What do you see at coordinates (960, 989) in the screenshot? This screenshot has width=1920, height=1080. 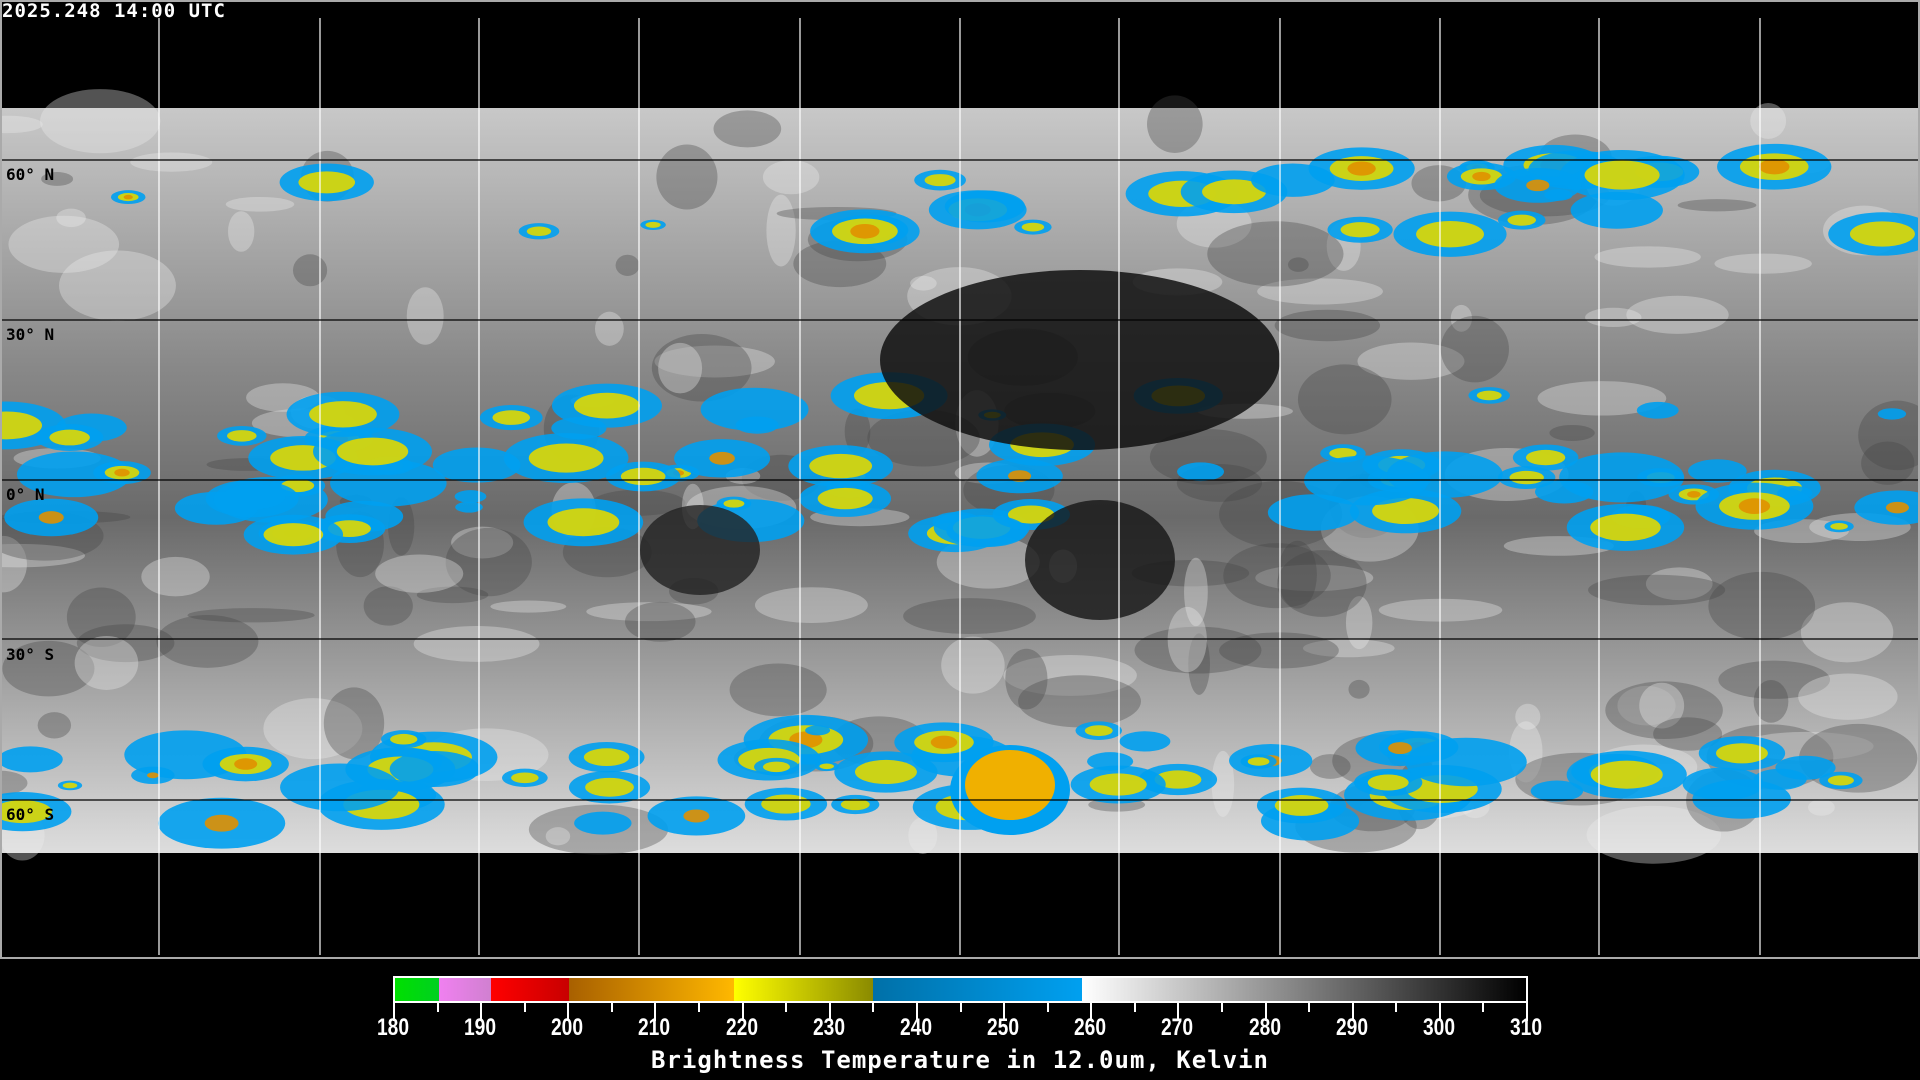 I see `colorbar` at bounding box center [960, 989].